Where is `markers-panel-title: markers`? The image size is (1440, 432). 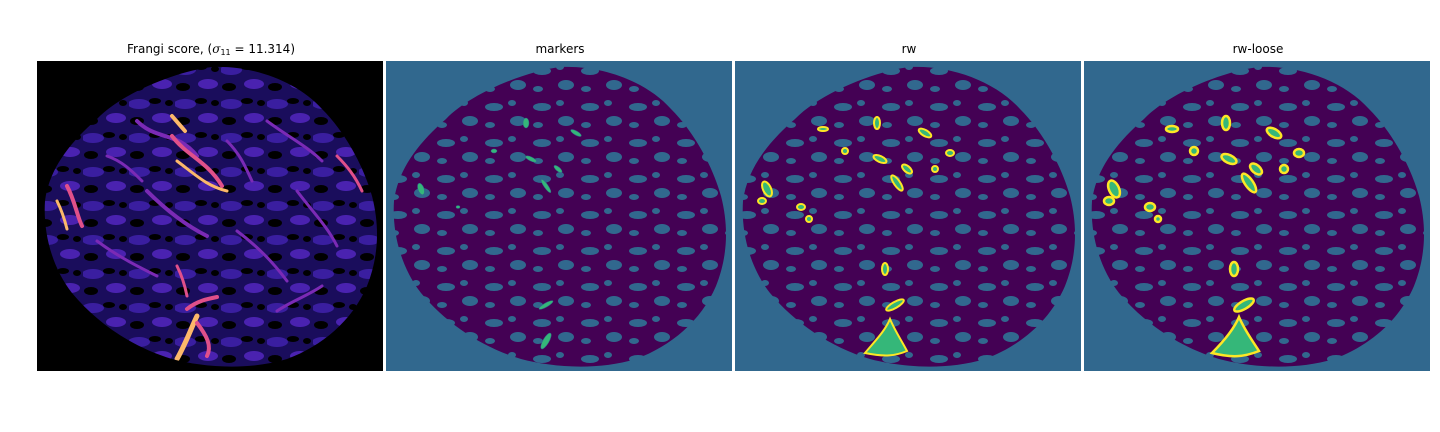 markers-panel-title: markers is located at coordinates (560, 49).